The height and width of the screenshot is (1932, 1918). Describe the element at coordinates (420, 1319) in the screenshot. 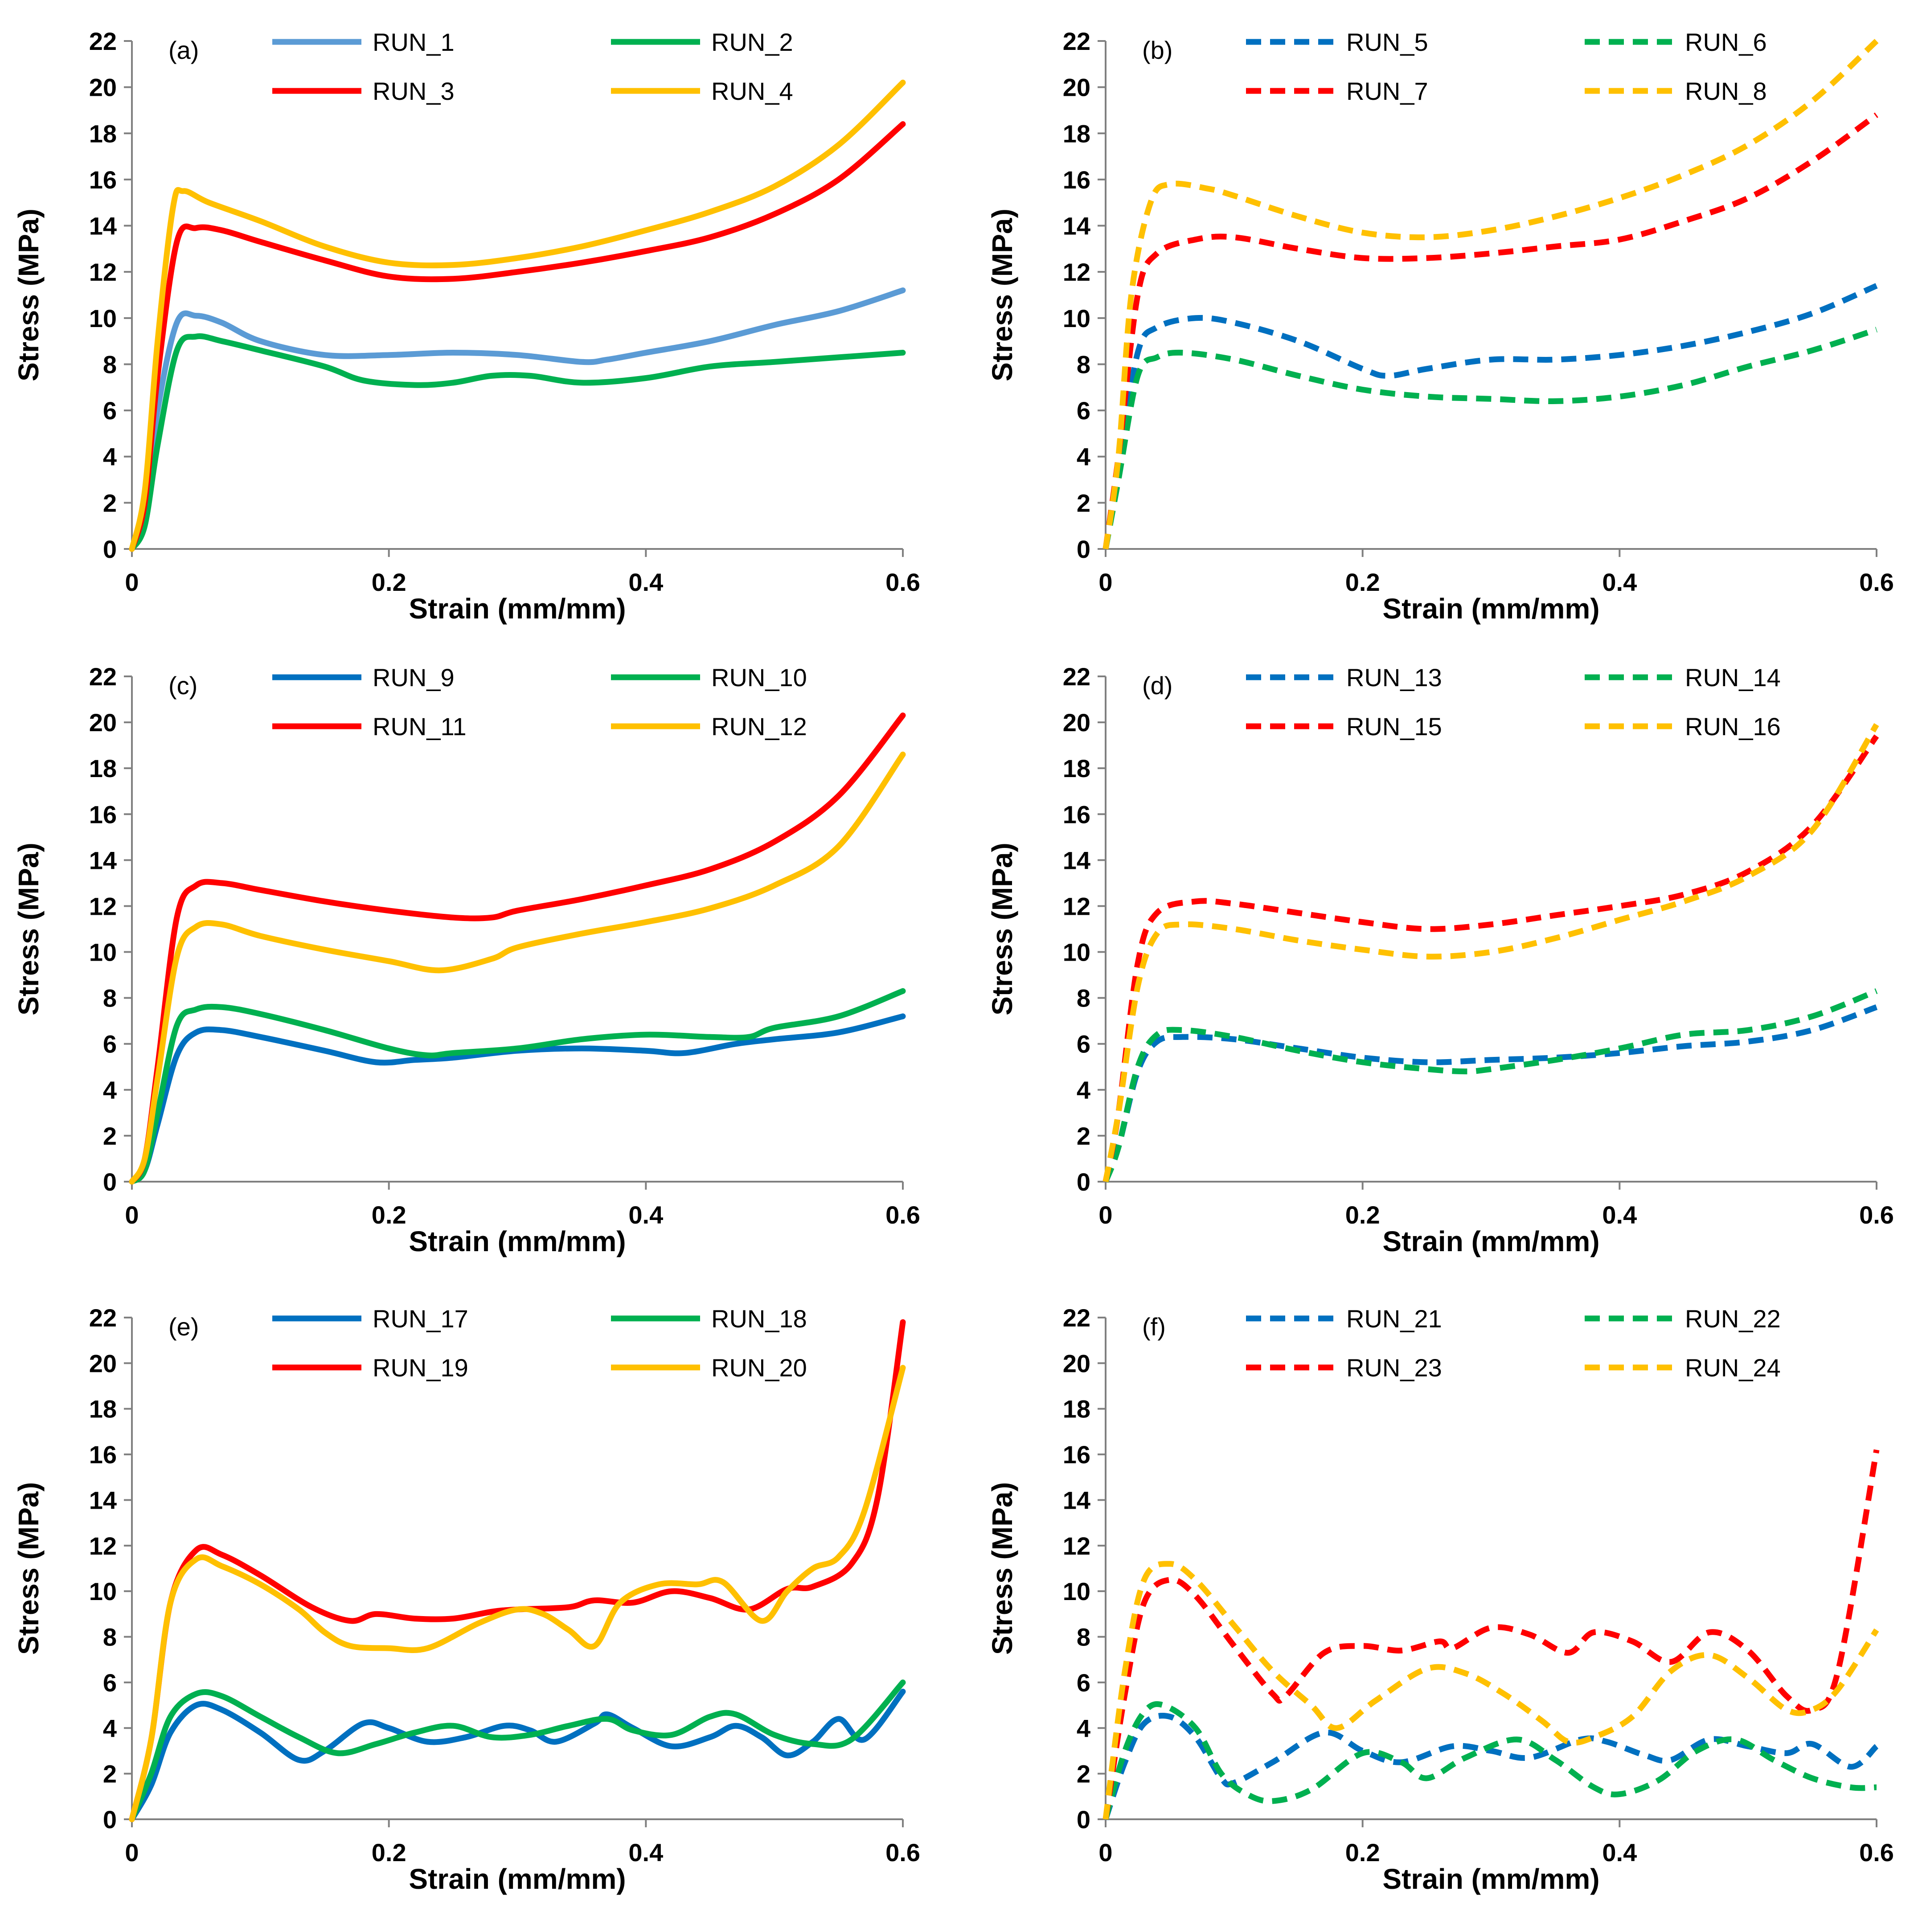

I see `legend-label: RUN_17` at that location.